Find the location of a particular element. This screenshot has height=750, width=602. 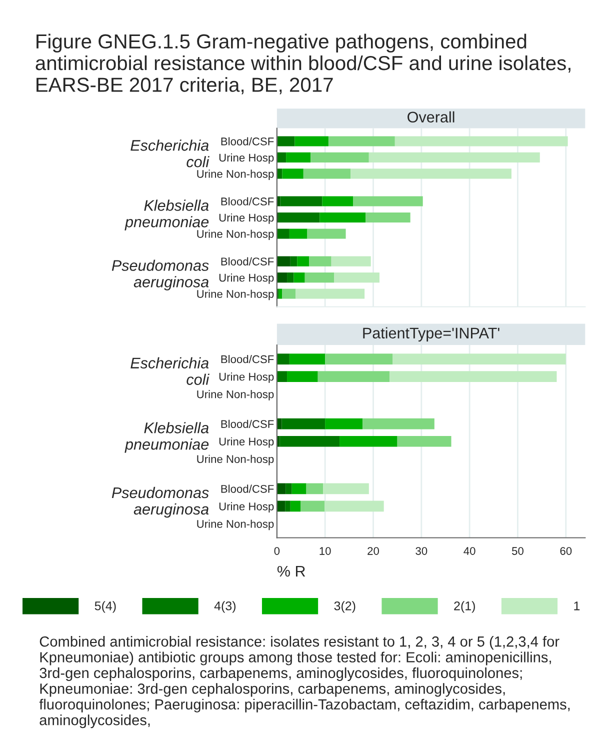

text: Combined antimicrobial resistance: isolates resistant to 1, 2, 3, 4 or 5 (1,2,3,4 for Kpneumoniae) antibiotic groups among those tested for: Ecoli: aminopenicillins, 3rd-gen cephalosporins, carbapenems, aminoglycosides, fluoroquinolones; Kpneumoniae: 3rd-gen cephalosporins, carbapenems, aminoglycosides, fluoroquinolones; Paeruginosa: piperacillin-Tazobactam, ceftazidim, carbapenems, aminoglycosides, is located at coordinates (304, 682).